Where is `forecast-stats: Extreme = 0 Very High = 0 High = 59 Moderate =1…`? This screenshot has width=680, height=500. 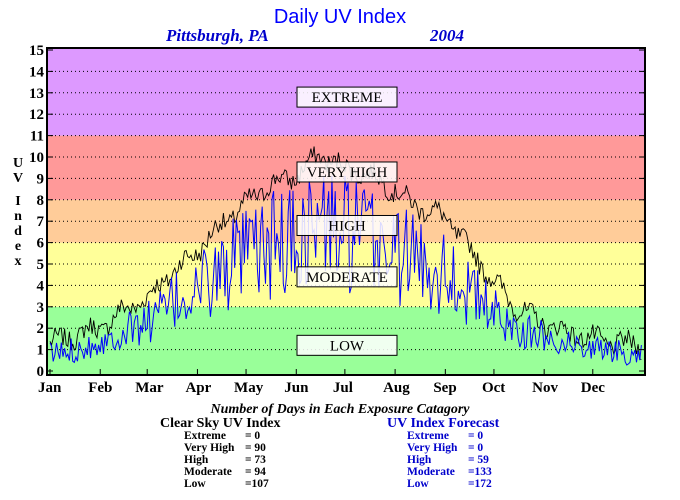 forecast-stats: Extreme = 0 Very High = 0 High = 59 Moderate =1… is located at coordinates (449, 460).